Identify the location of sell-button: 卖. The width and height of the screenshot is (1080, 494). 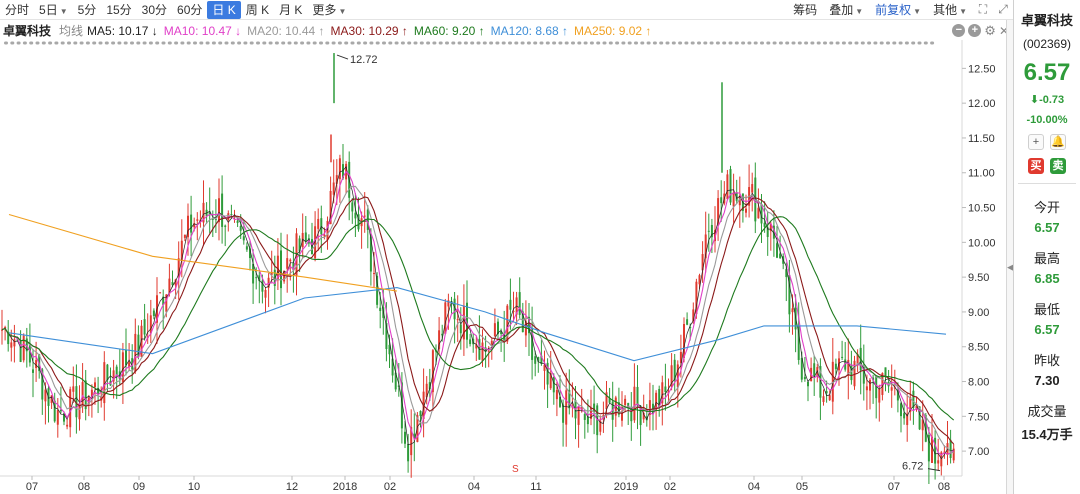
(1058, 166).